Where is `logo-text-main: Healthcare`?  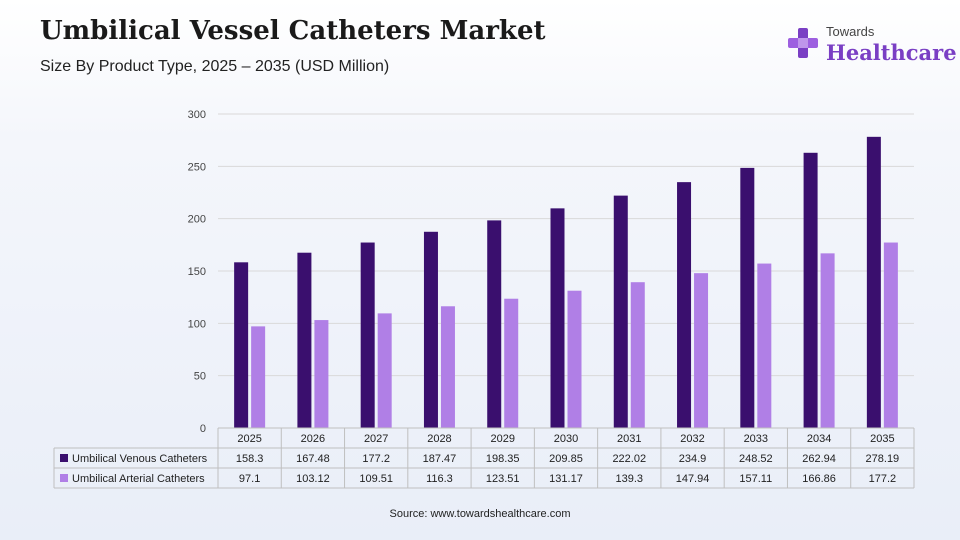
logo-text-main: Healthcare is located at coordinates (891, 52).